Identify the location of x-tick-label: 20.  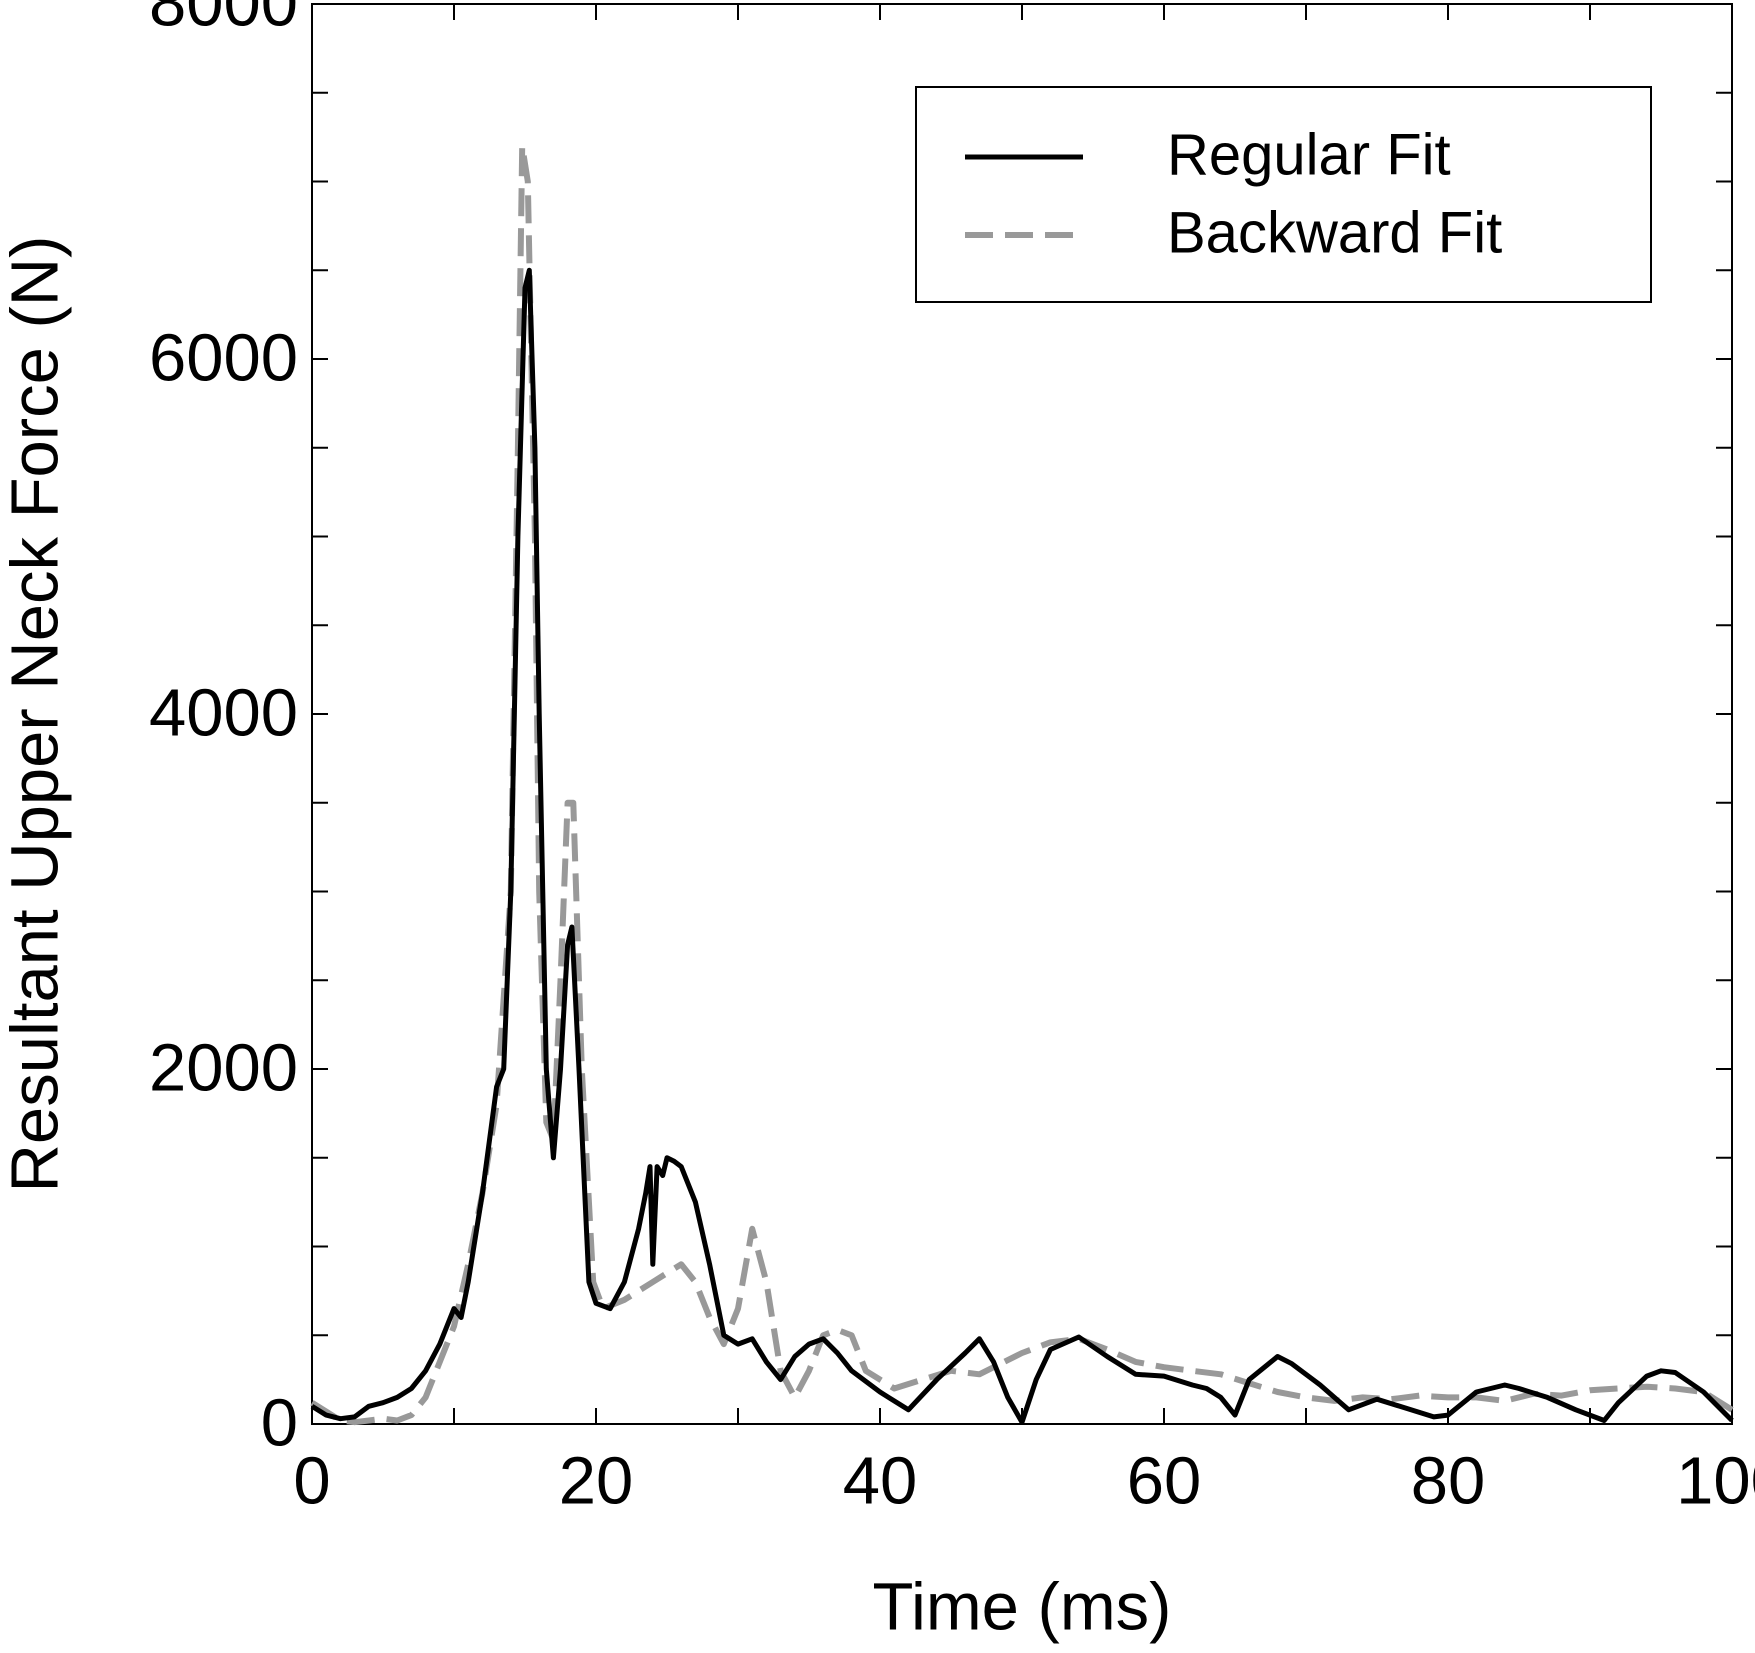
(596, 1481).